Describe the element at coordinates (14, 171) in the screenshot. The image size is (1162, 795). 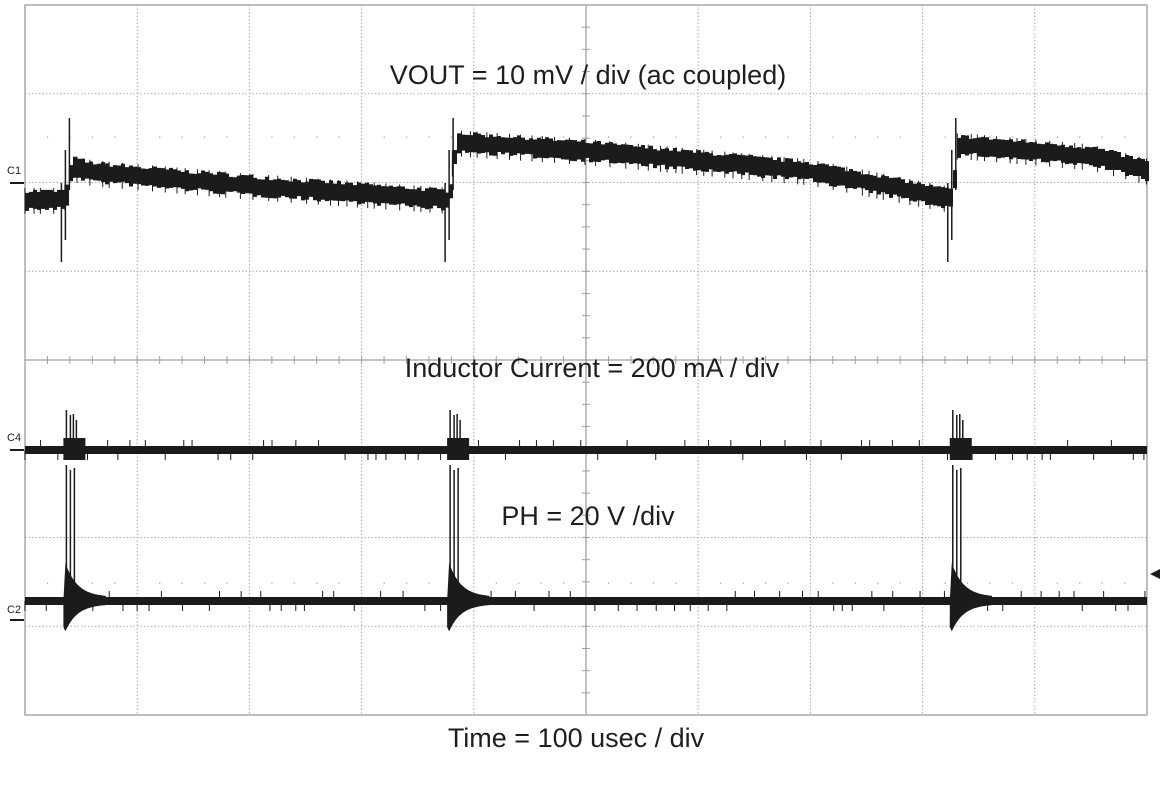
I see `c1-channel-label: C1` at that location.